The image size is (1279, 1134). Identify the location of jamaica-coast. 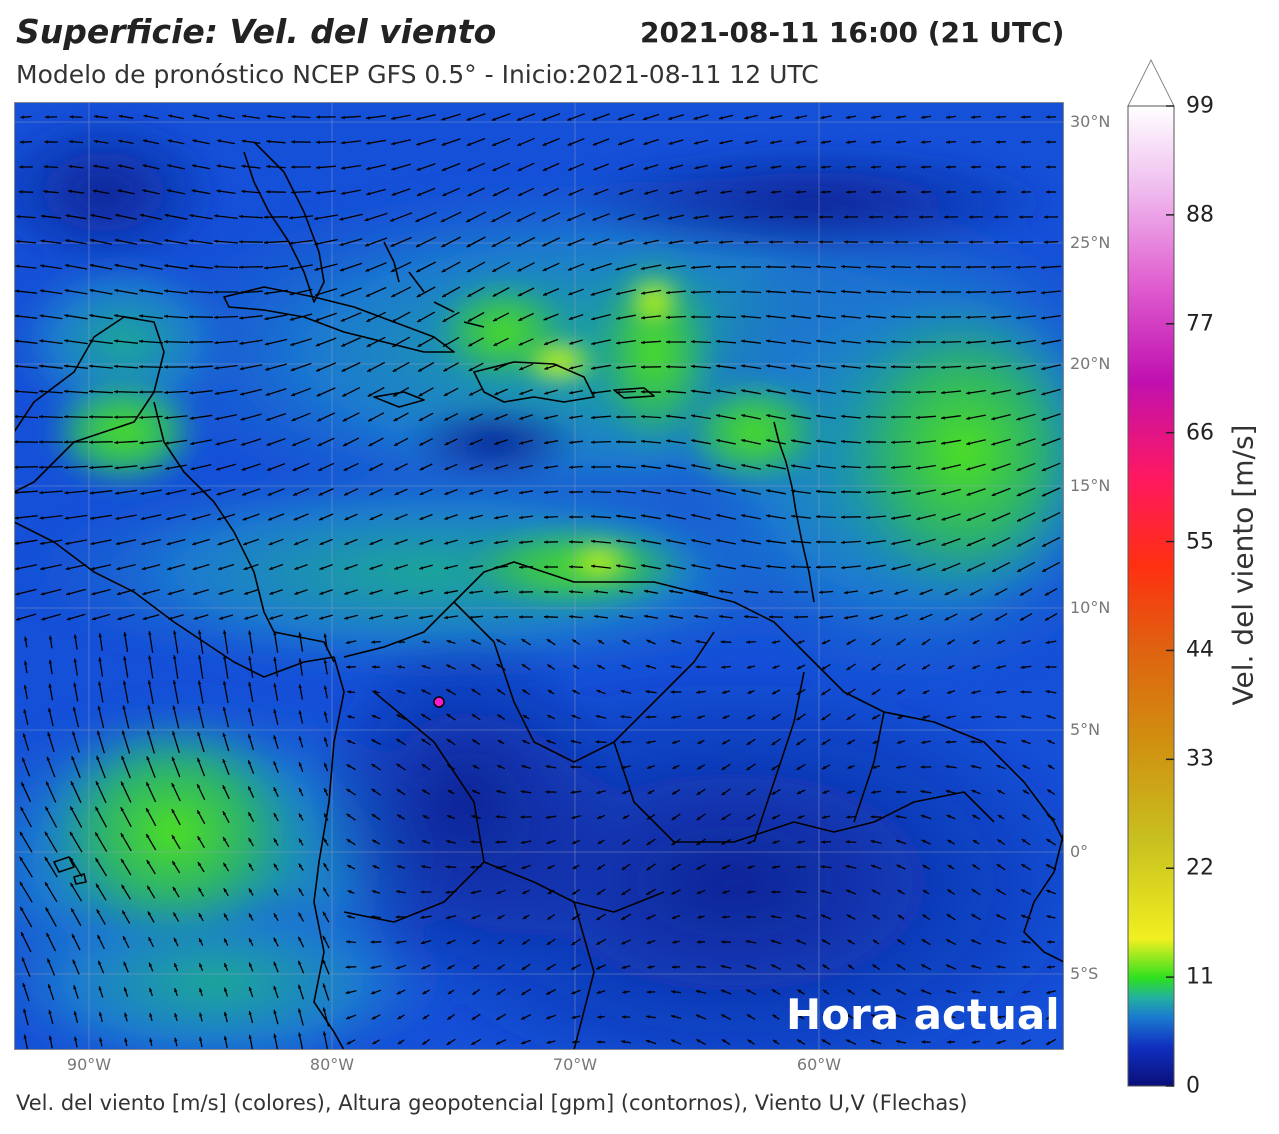
(399, 399).